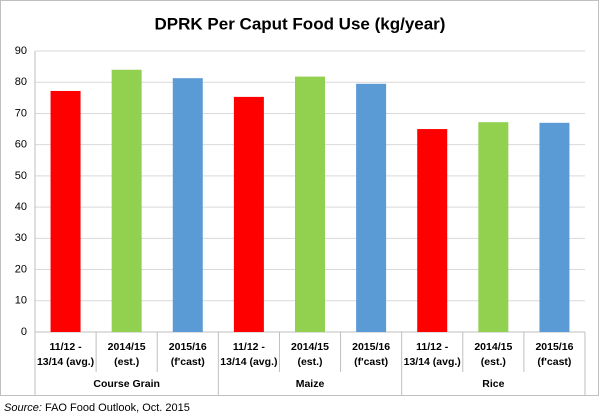 This screenshot has height=418, width=600. Describe the element at coordinates (126, 384) in the screenshot. I see `group-label: Course Grain` at that location.